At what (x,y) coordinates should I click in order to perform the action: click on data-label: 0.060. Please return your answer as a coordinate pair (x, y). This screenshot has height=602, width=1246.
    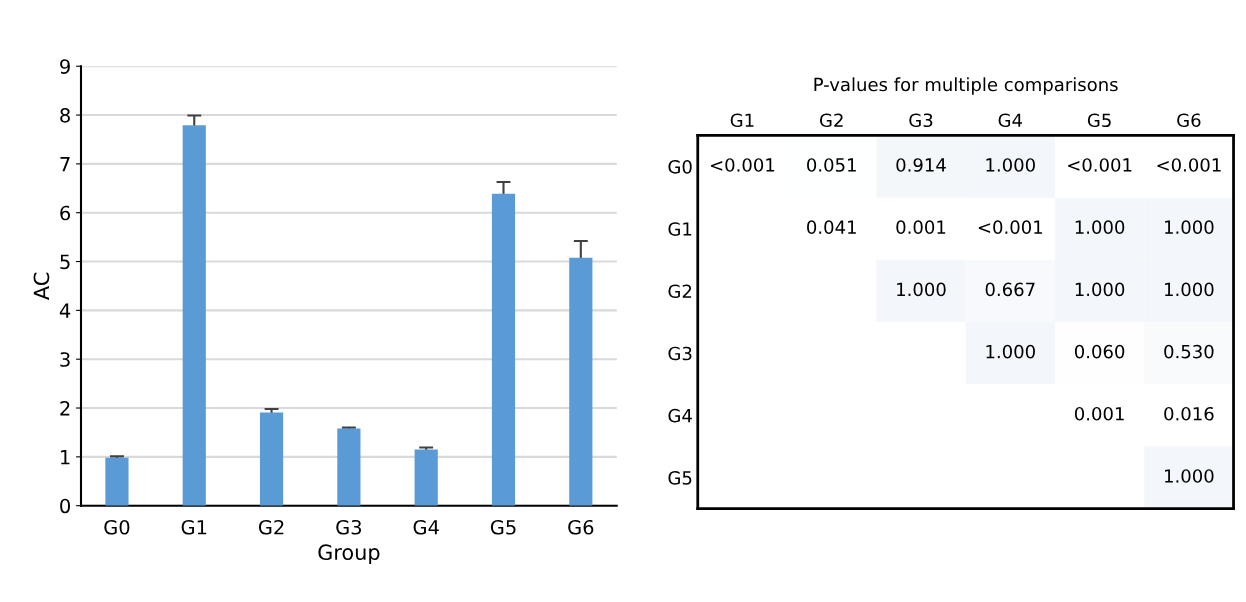
    Looking at the image, I should click on (1099, 351).